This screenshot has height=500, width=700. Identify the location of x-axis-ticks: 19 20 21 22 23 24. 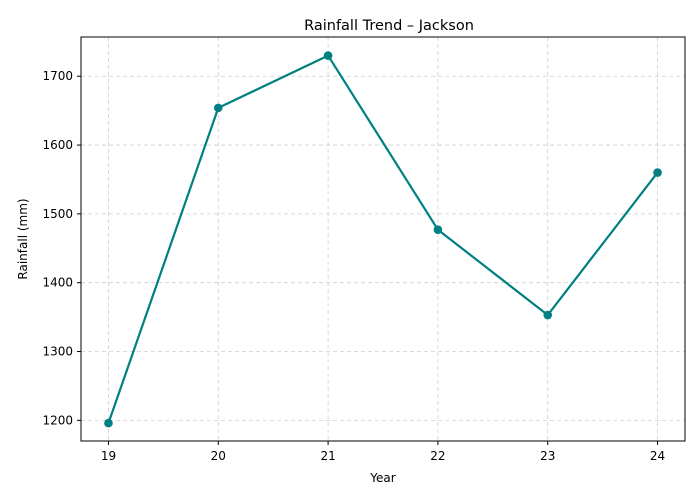
(383, 452).